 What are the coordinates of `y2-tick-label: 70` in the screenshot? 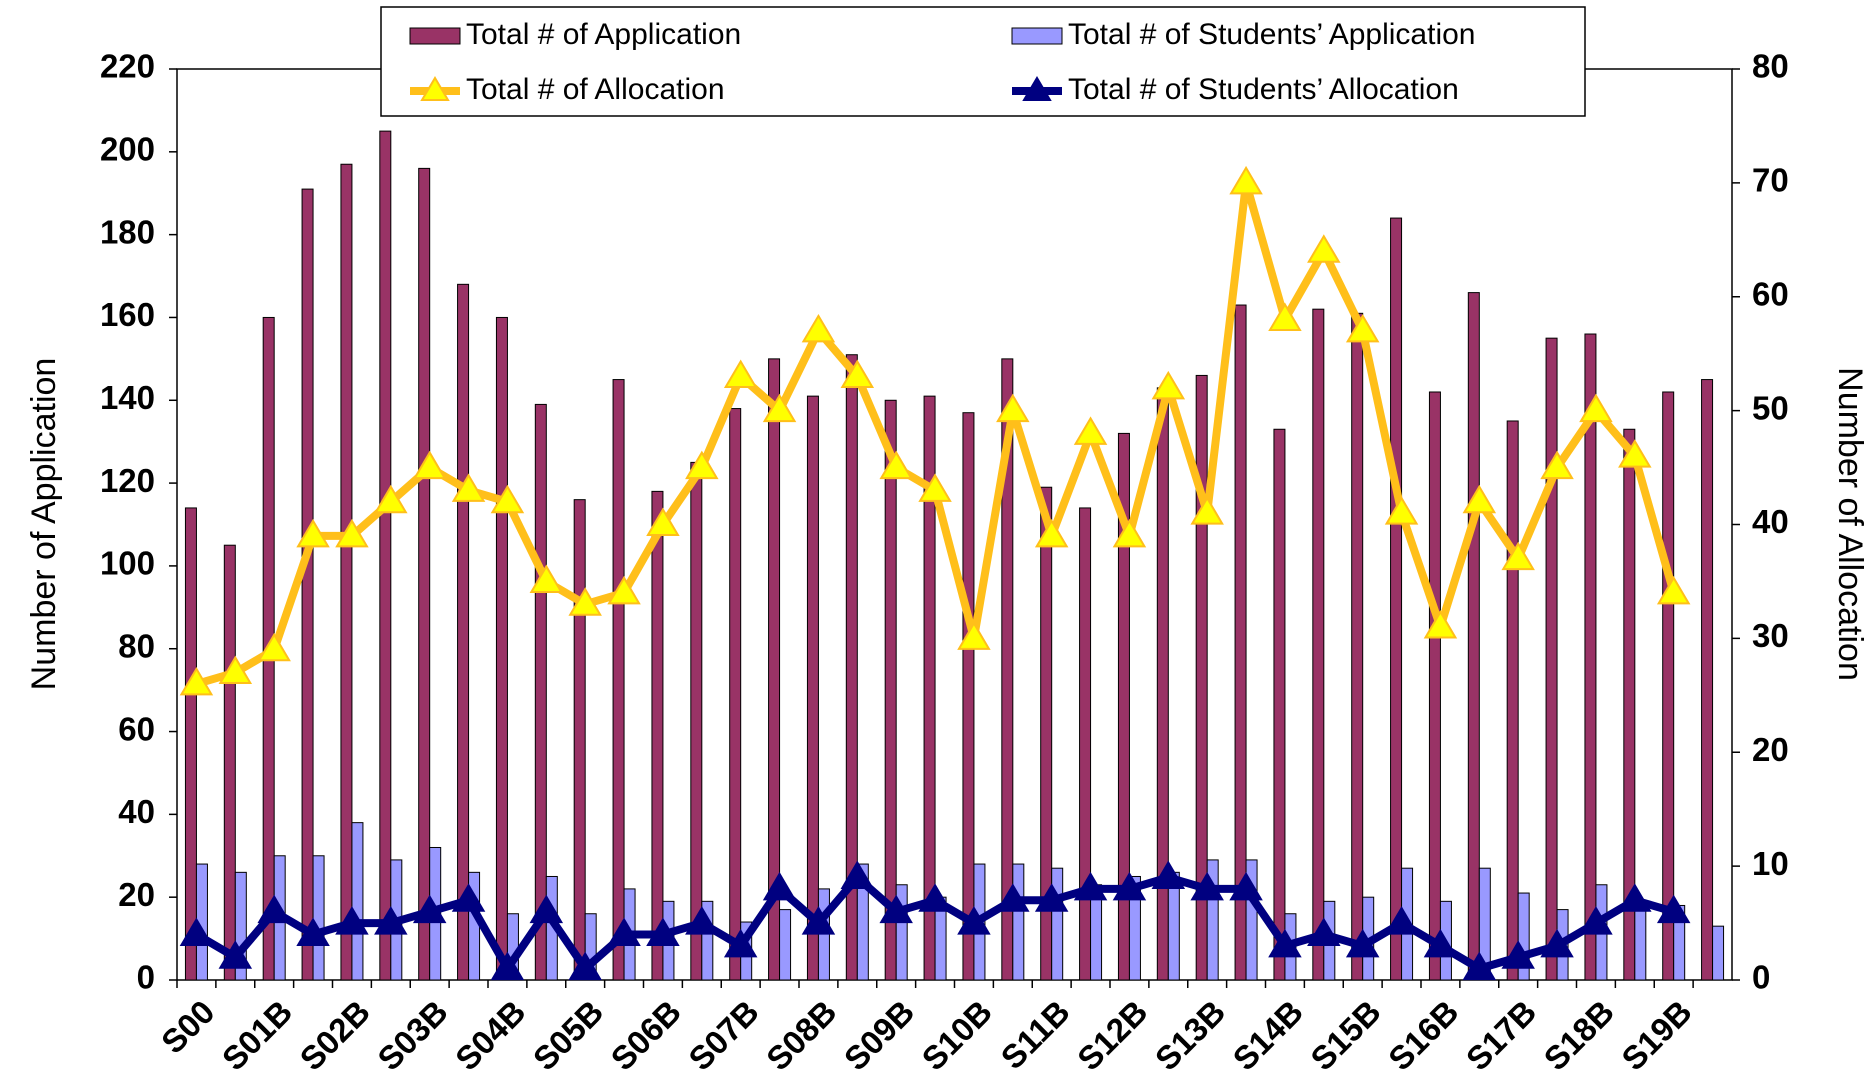 It's located at (1770, 180).